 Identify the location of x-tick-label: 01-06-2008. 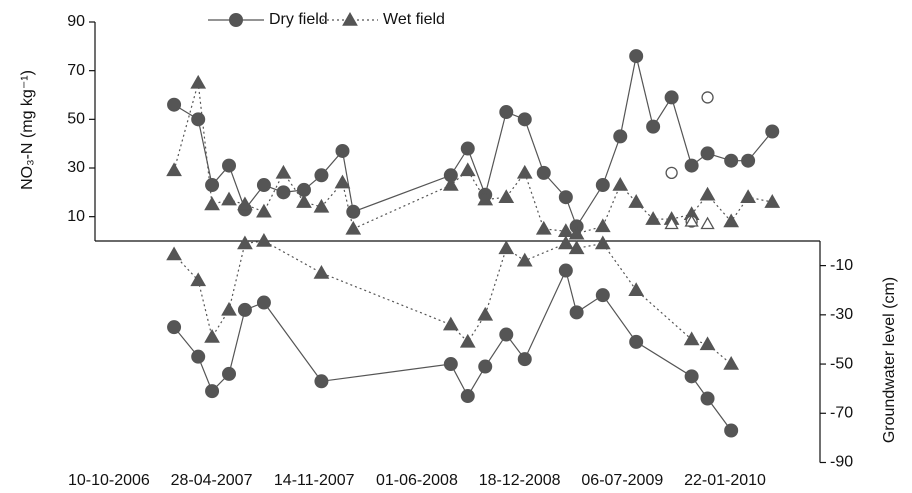
(417, 480).